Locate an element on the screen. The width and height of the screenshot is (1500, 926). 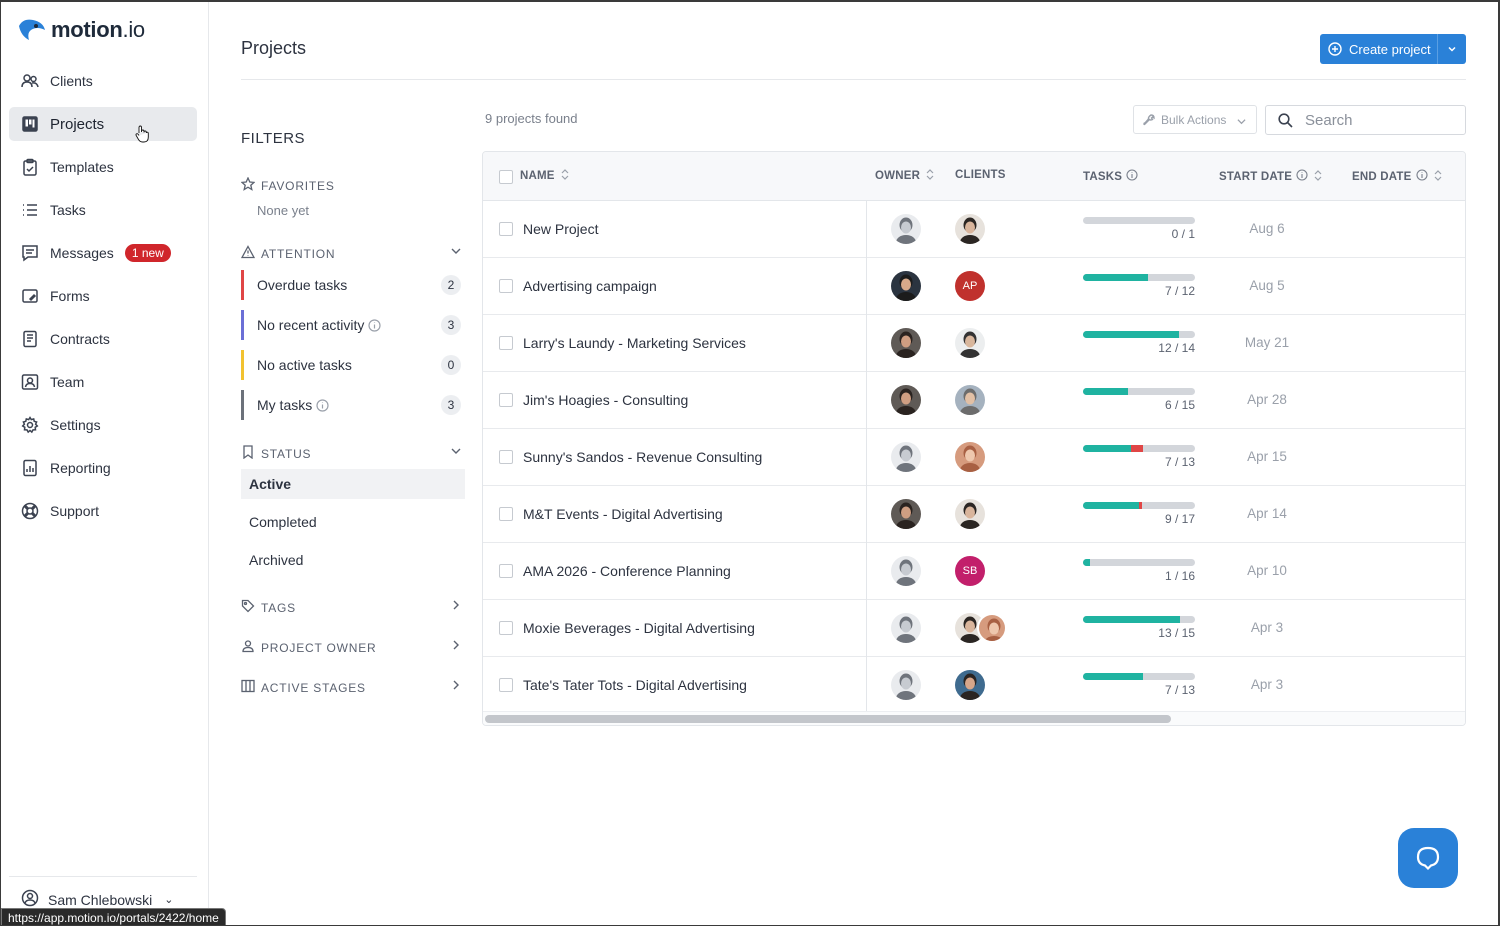
bulk-actions-button: Bulk Actions is located at coordinates (1195, 119).